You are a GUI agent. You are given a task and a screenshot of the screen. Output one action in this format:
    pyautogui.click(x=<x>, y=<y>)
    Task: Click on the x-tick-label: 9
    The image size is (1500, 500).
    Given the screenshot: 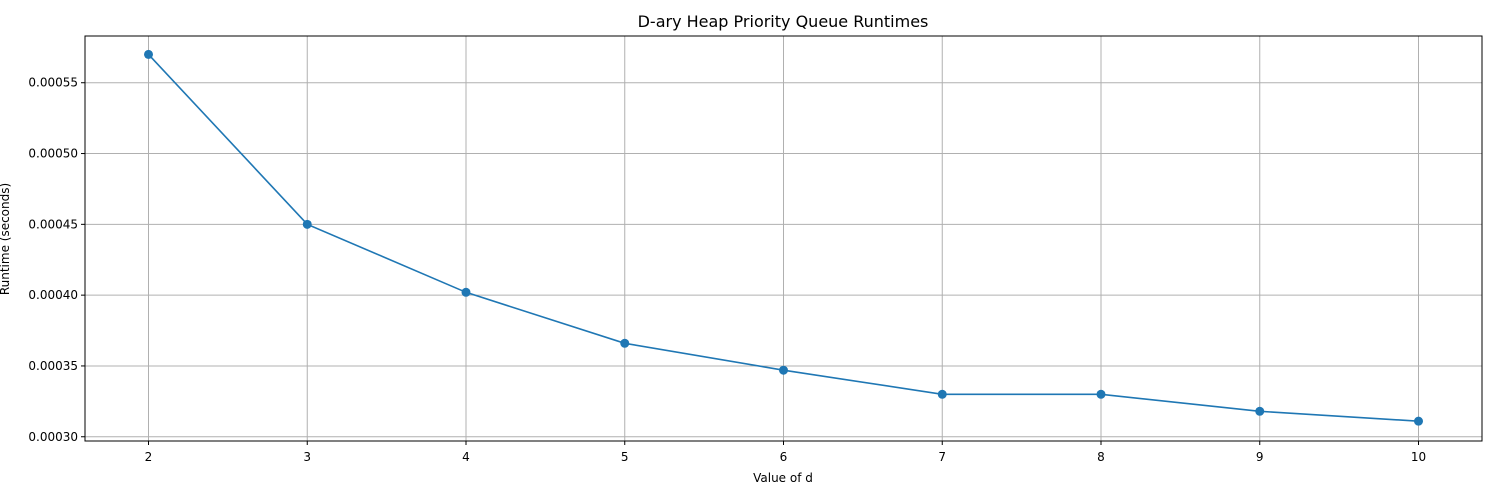 What is the action you would take?
    pyautogui.click(x=1260, y=457)
    